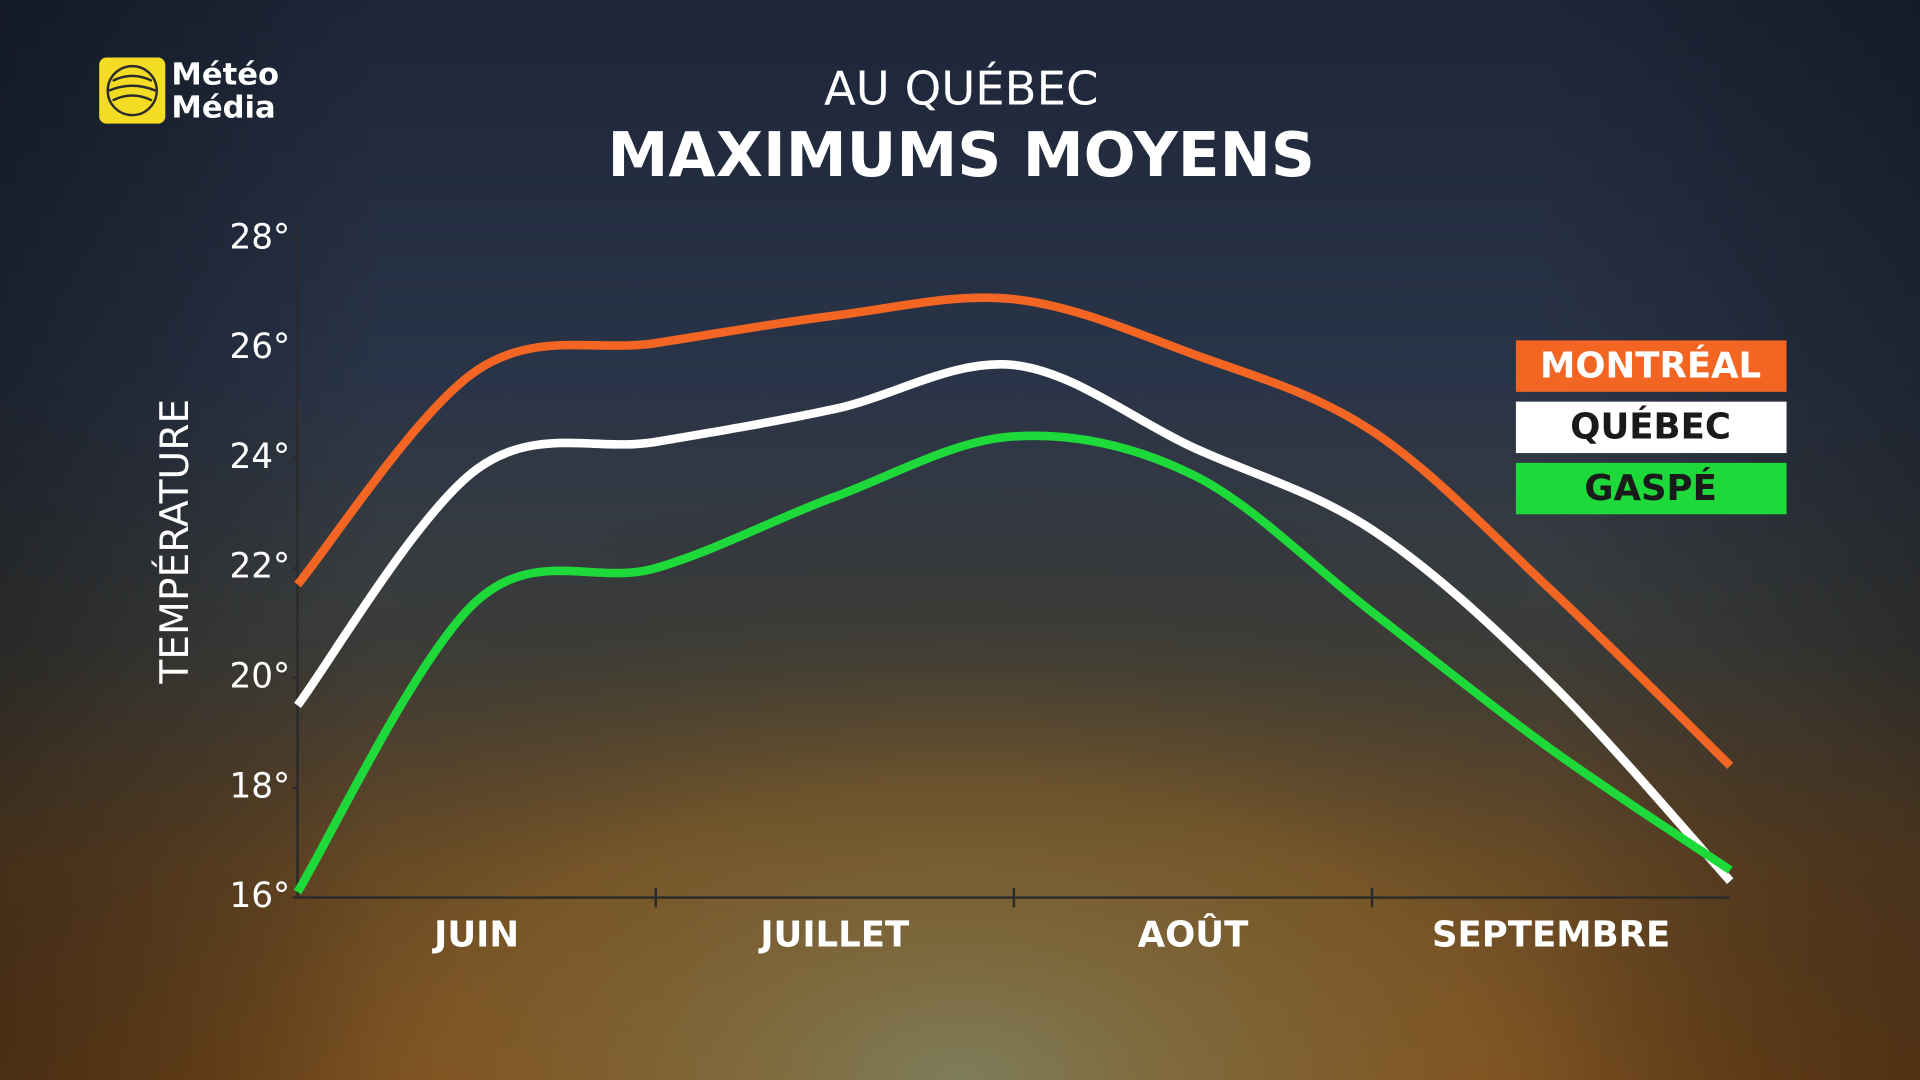  I want to click on legend-label: MONTRÉAL, so click(1650, 365).